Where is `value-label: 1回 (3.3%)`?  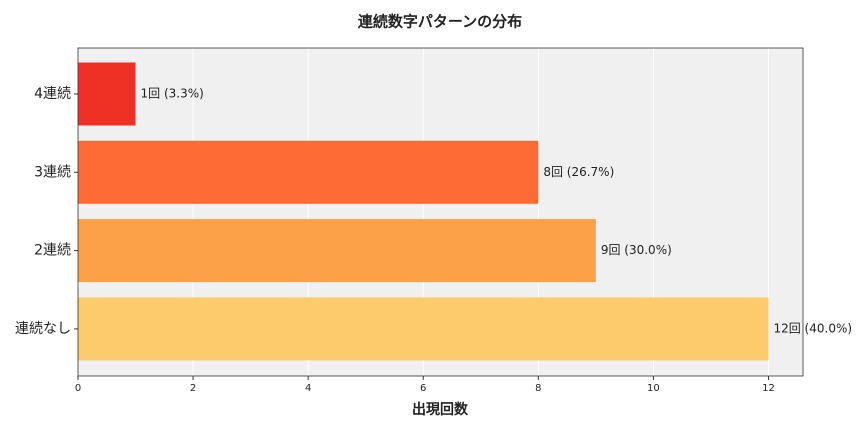
value-label: 1回 (3.3%) is located at coordinates (172, 94).